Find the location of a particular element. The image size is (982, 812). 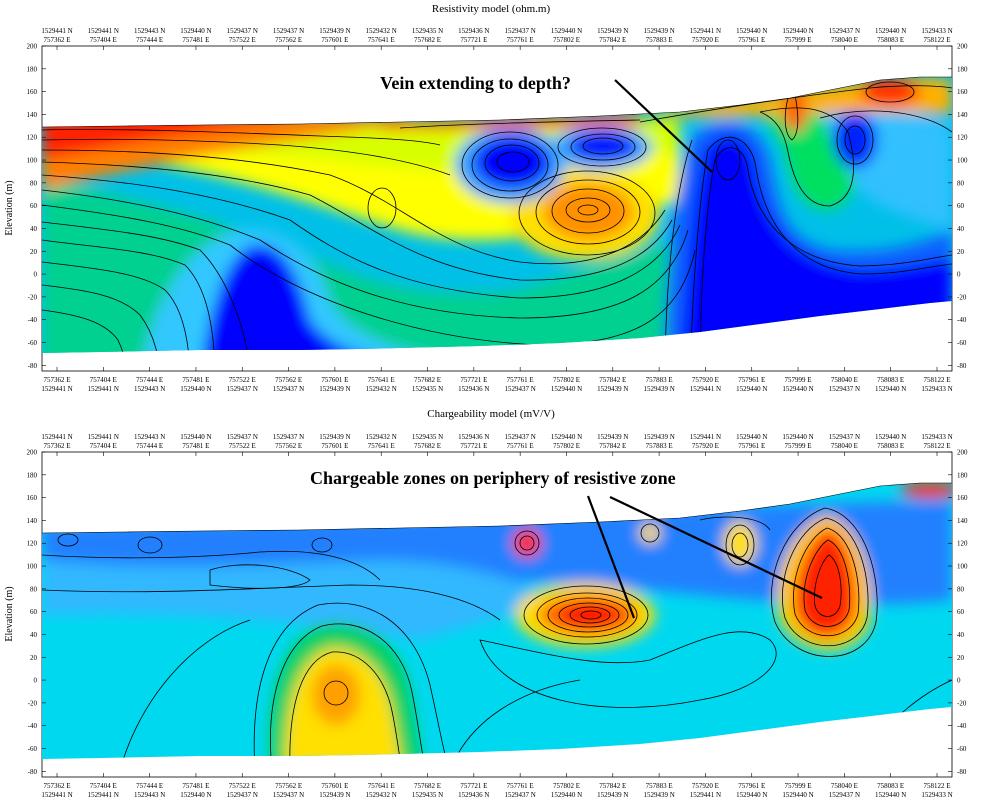

res-ytick-right: 0 is located at coordinates (959, 275).